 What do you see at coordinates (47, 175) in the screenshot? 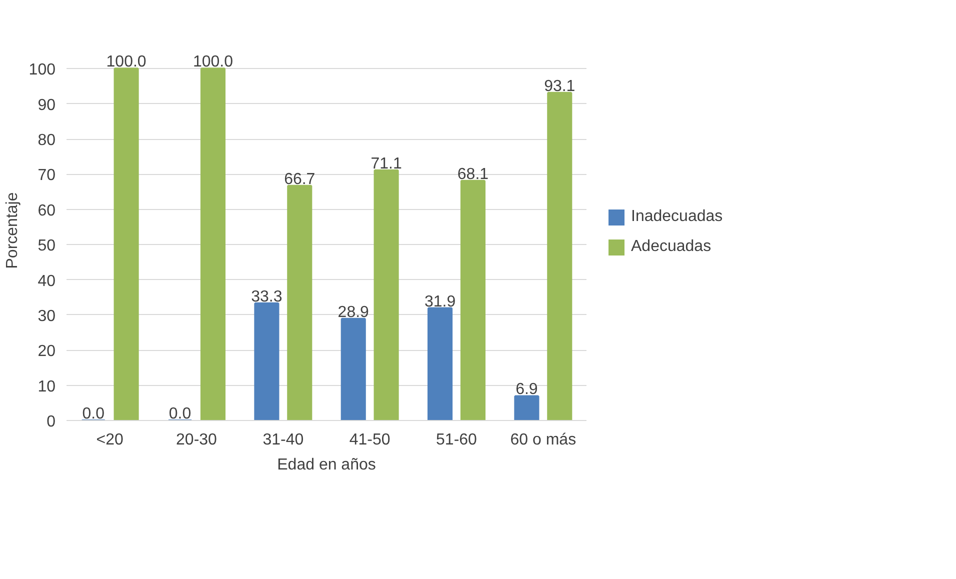
I see `y-tick-label: 70` at bounding box center [47, 175].